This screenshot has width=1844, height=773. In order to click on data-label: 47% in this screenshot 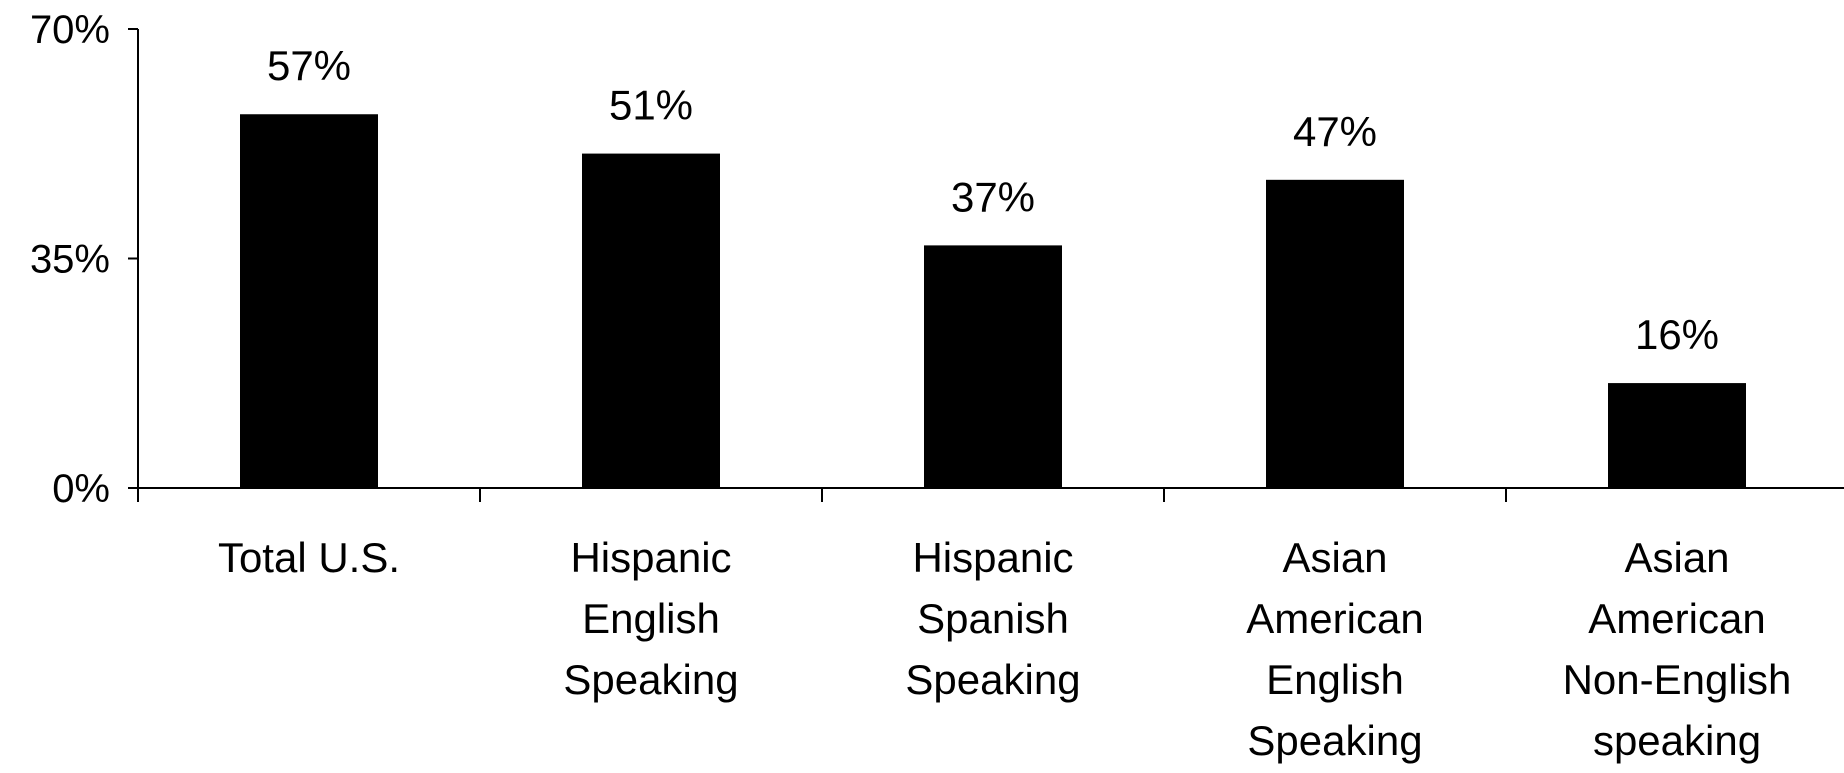, I will do `click(1335, 131)`.